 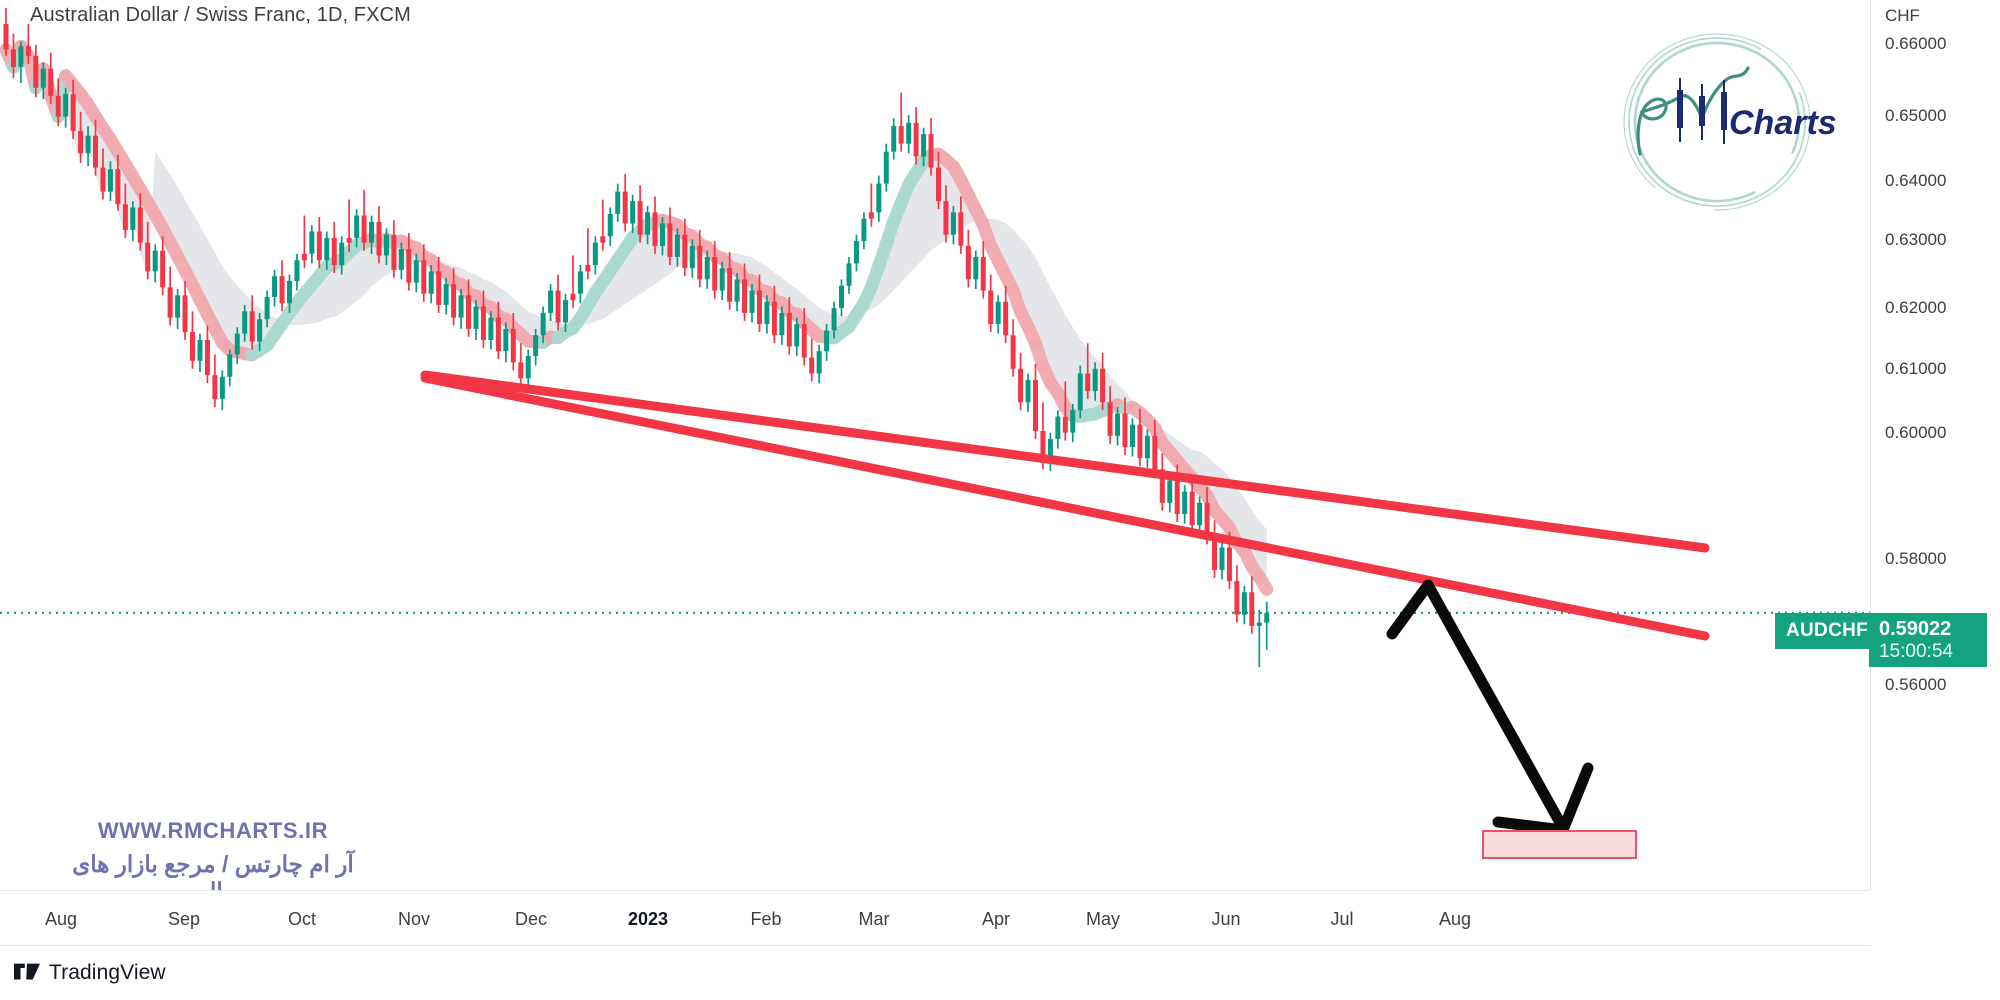 I want to click on price-axis-tick: 0.65000, so click(x=1916, y=115).